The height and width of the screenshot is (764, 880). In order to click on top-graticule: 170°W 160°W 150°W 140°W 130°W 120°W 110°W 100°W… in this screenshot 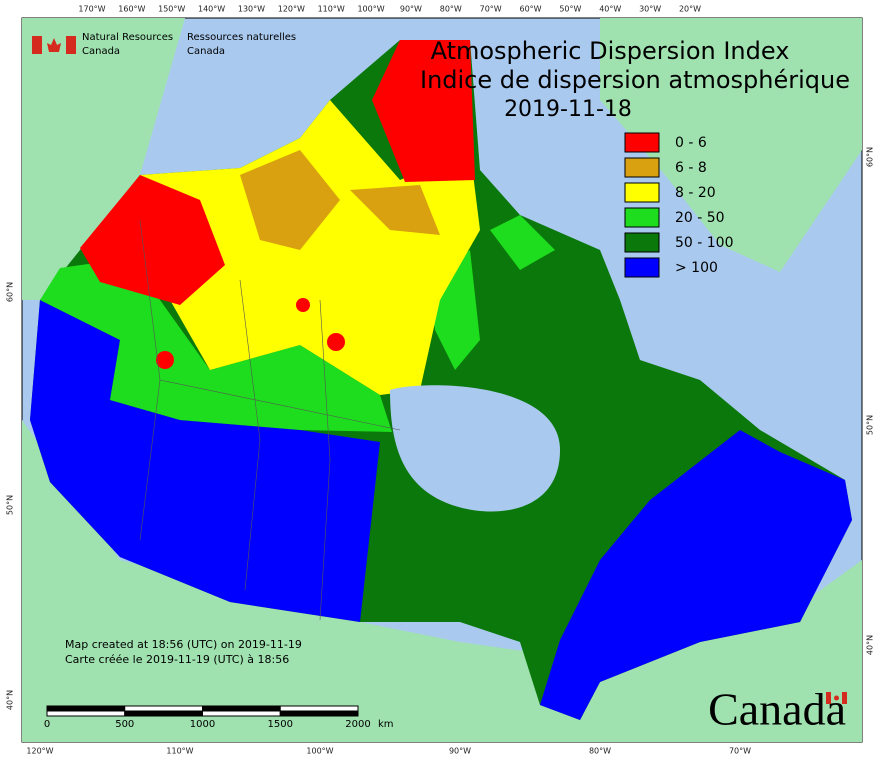, I will do `click(389, 9)`.